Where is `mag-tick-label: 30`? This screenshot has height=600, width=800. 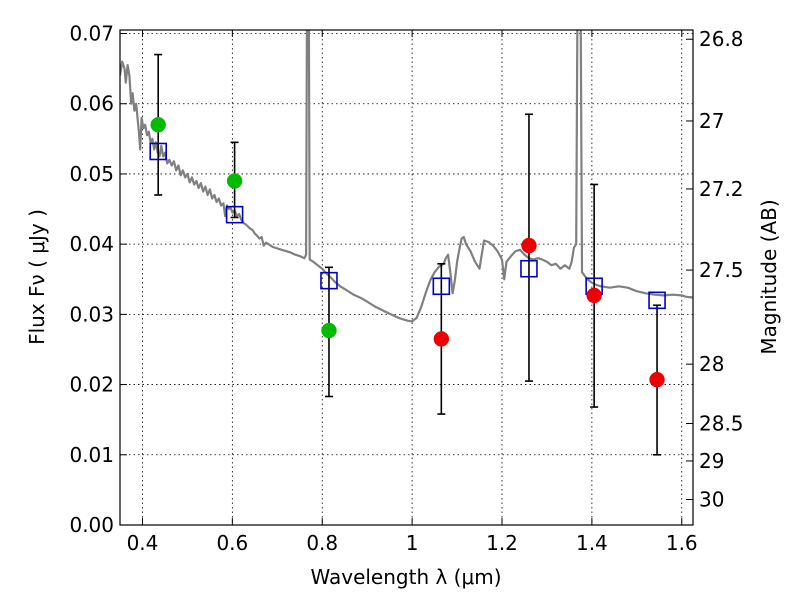 mag-tick-label: 30 is located at coordinates (711, 500).